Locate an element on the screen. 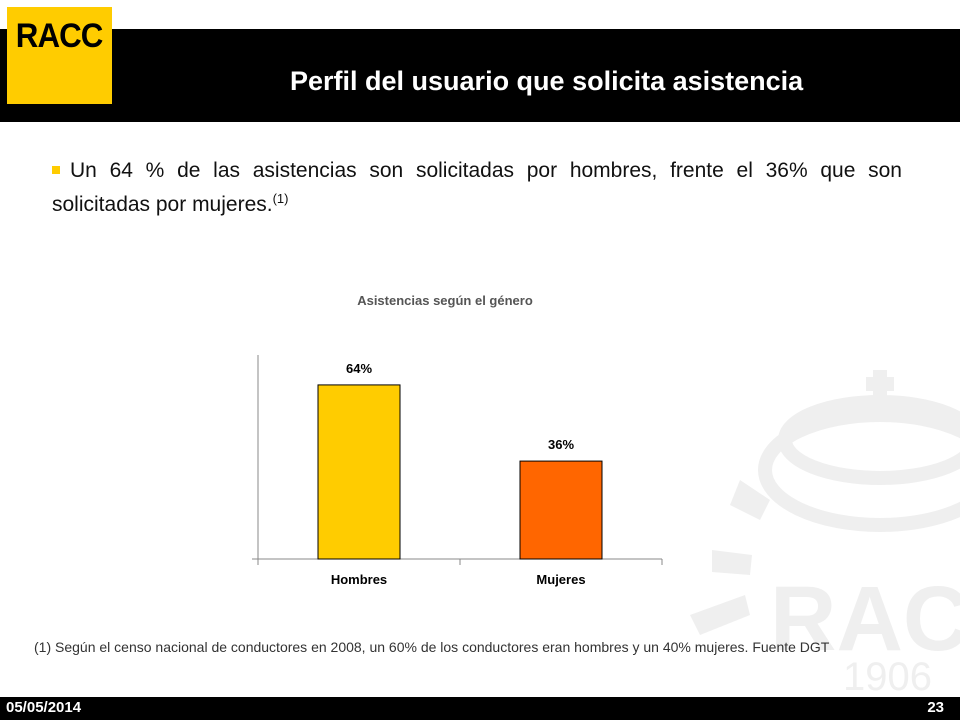 Image resolution: width=960 pixels, height=720 pixels. chart-title: Asistencias según el género is located at coordinates (445, 300).